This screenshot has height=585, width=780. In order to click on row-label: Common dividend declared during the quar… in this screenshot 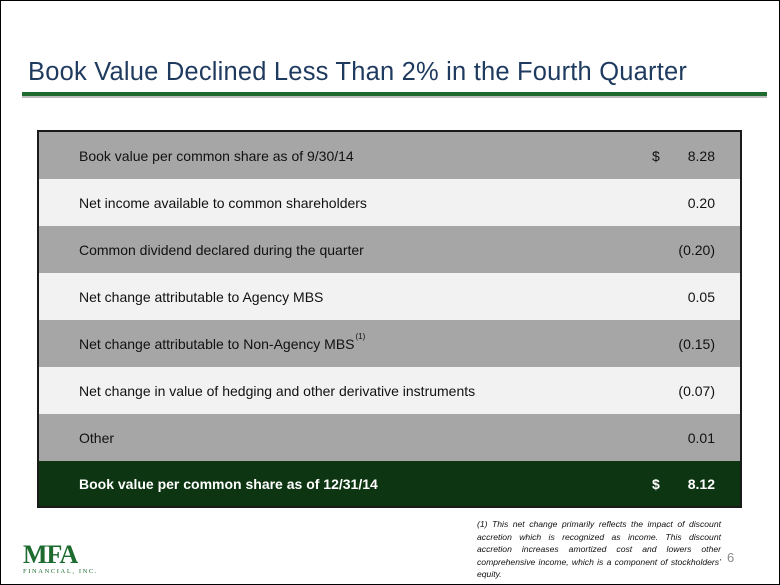, I will do `click(221, 249)`.